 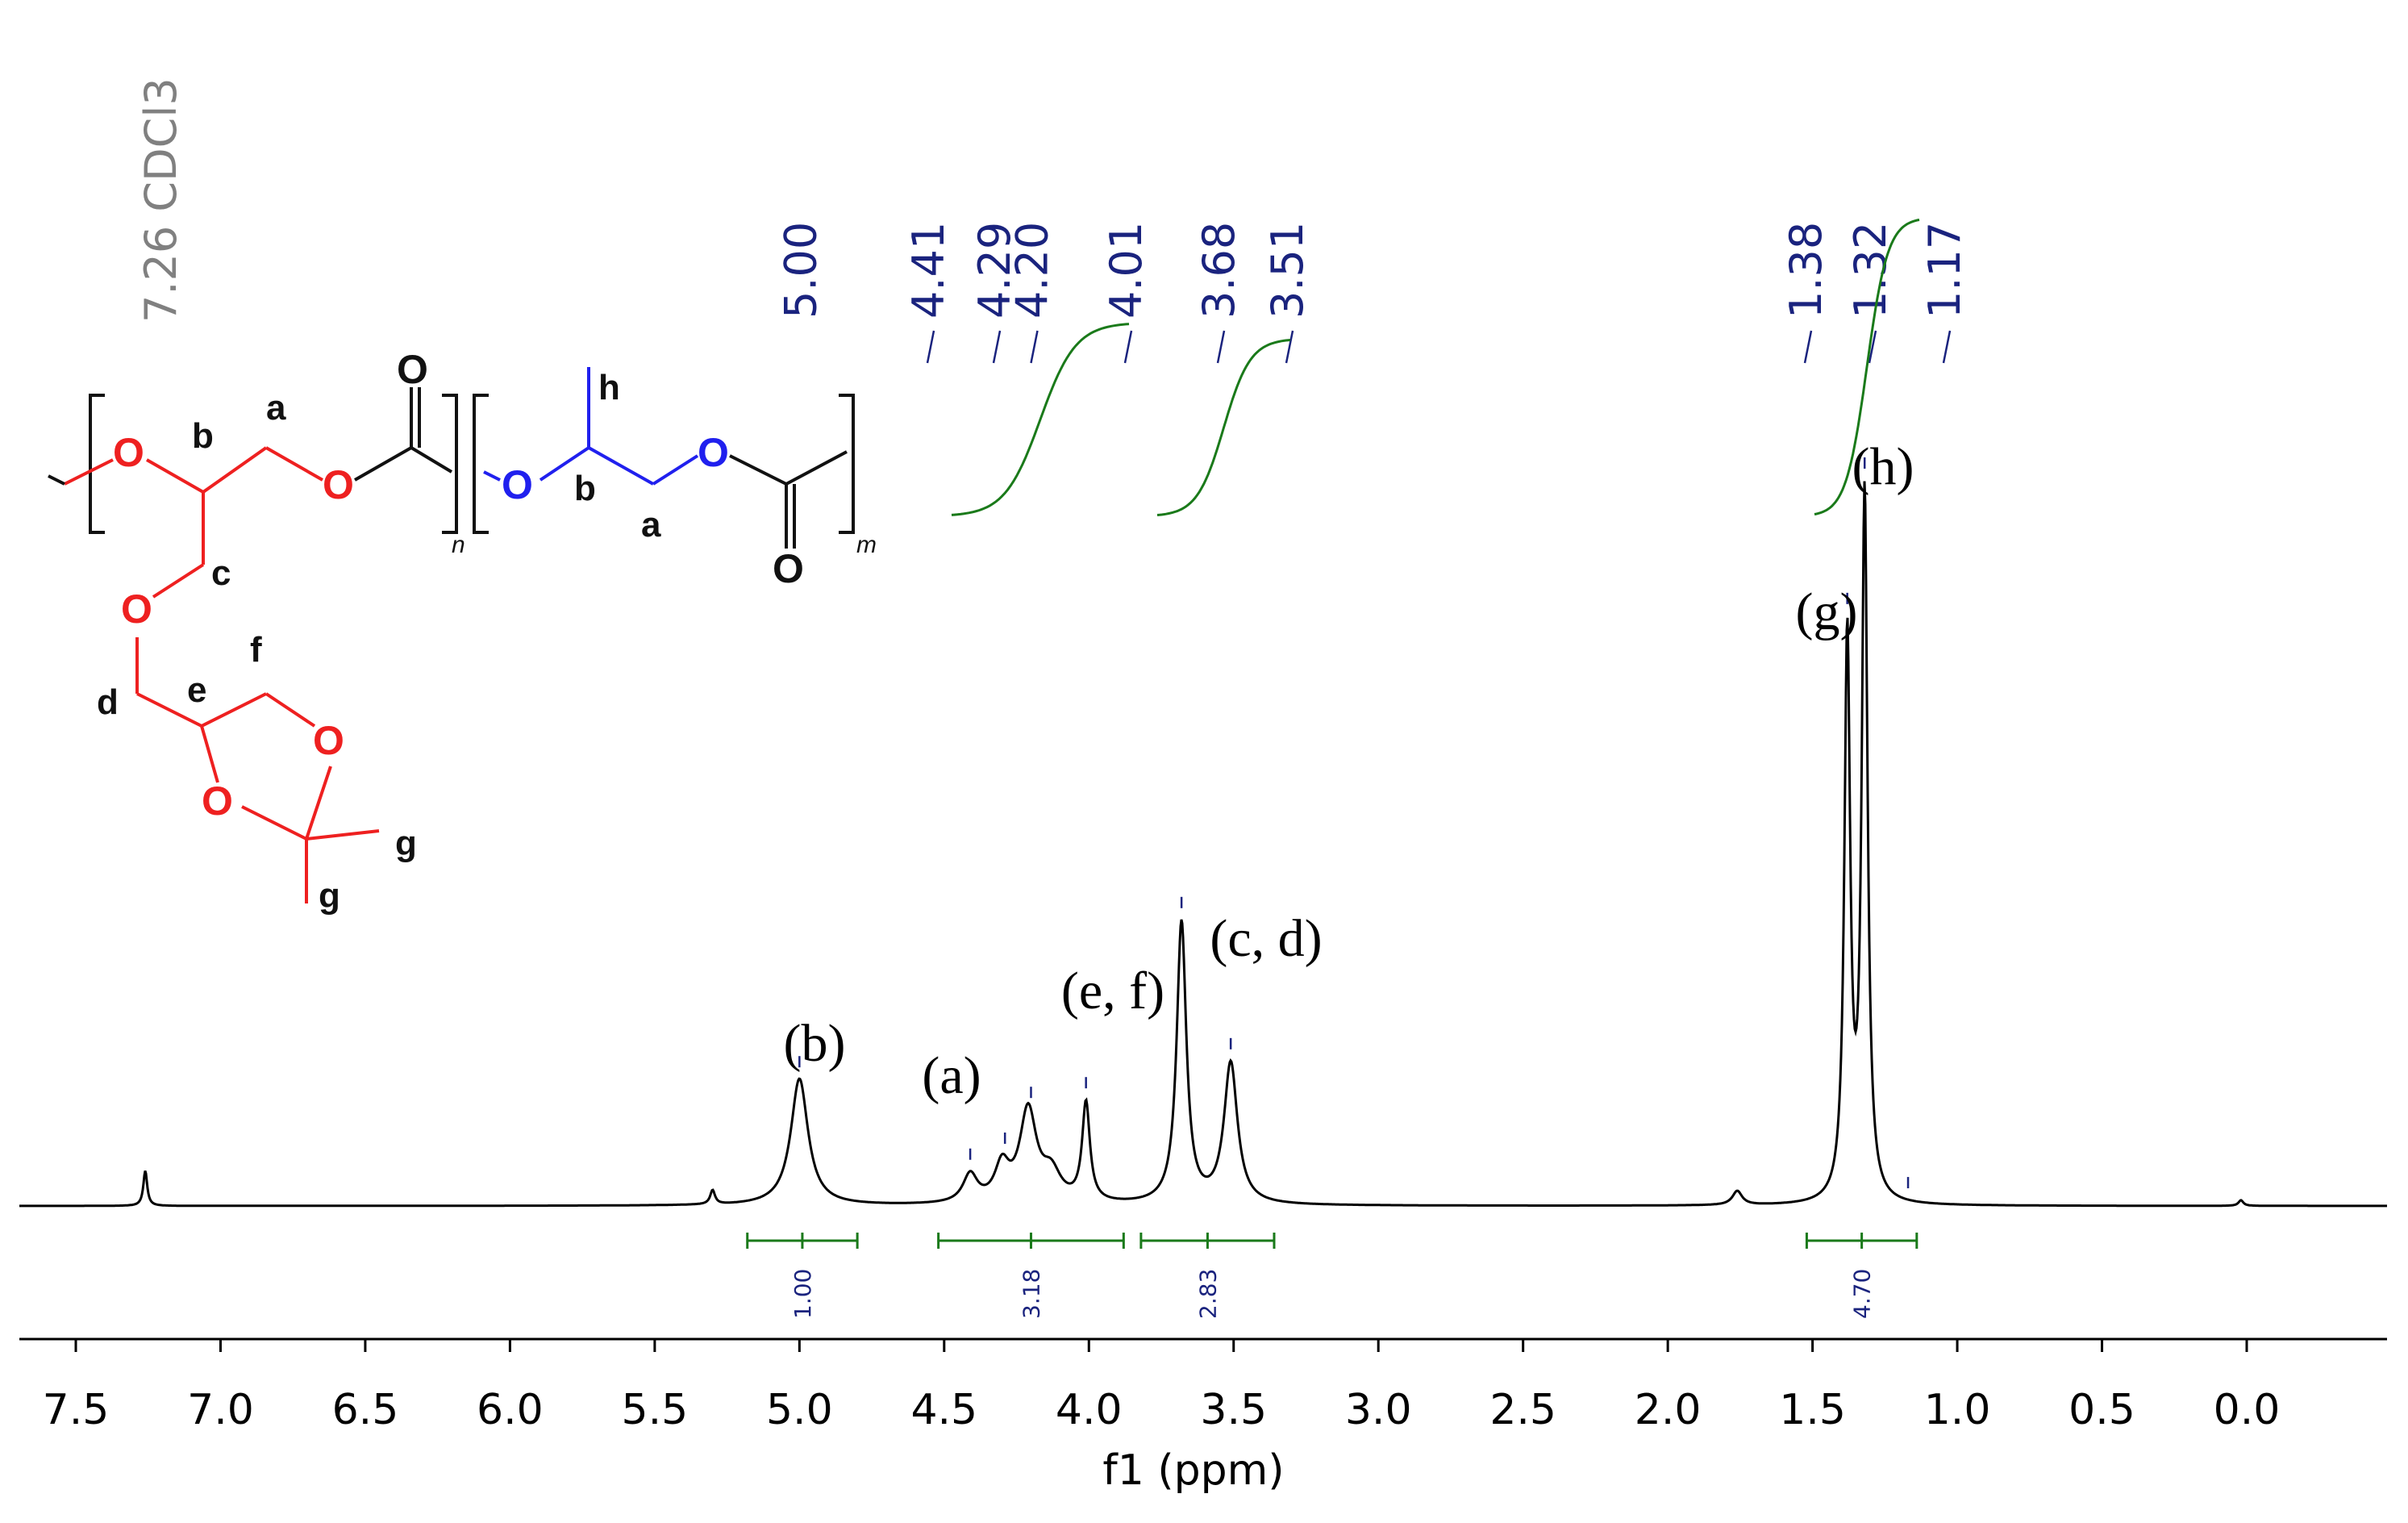 I want to click on x-tick-label: 4.0, so click(x=1089, y=1410).